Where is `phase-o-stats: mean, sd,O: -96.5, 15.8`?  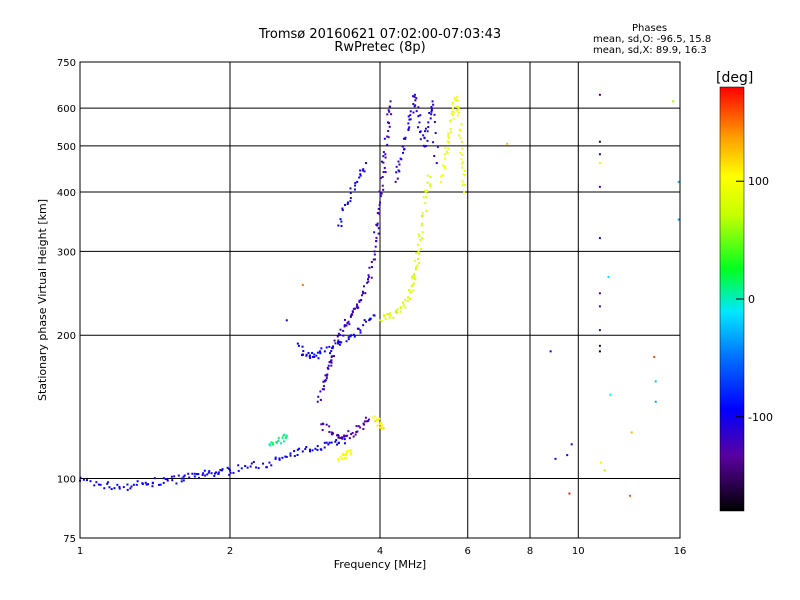 phase-o-stats: mean, sd,O: -96.5, 15.8 is located at coordinates (652, 39).